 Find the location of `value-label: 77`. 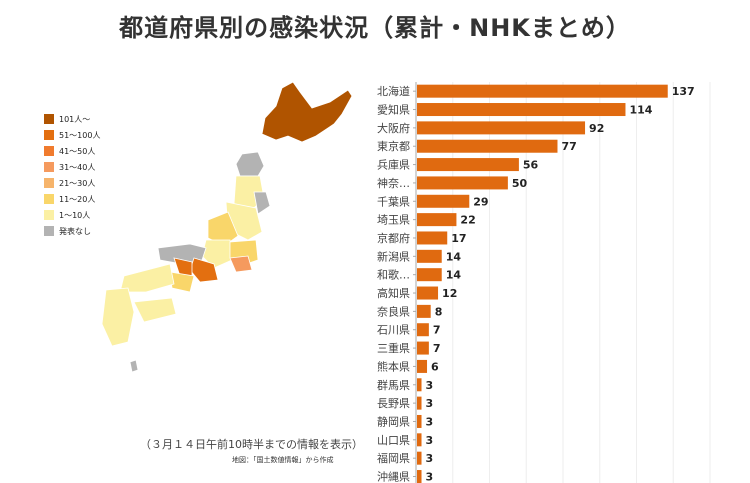

value-label: 77 is located at coordinates (568, 146).